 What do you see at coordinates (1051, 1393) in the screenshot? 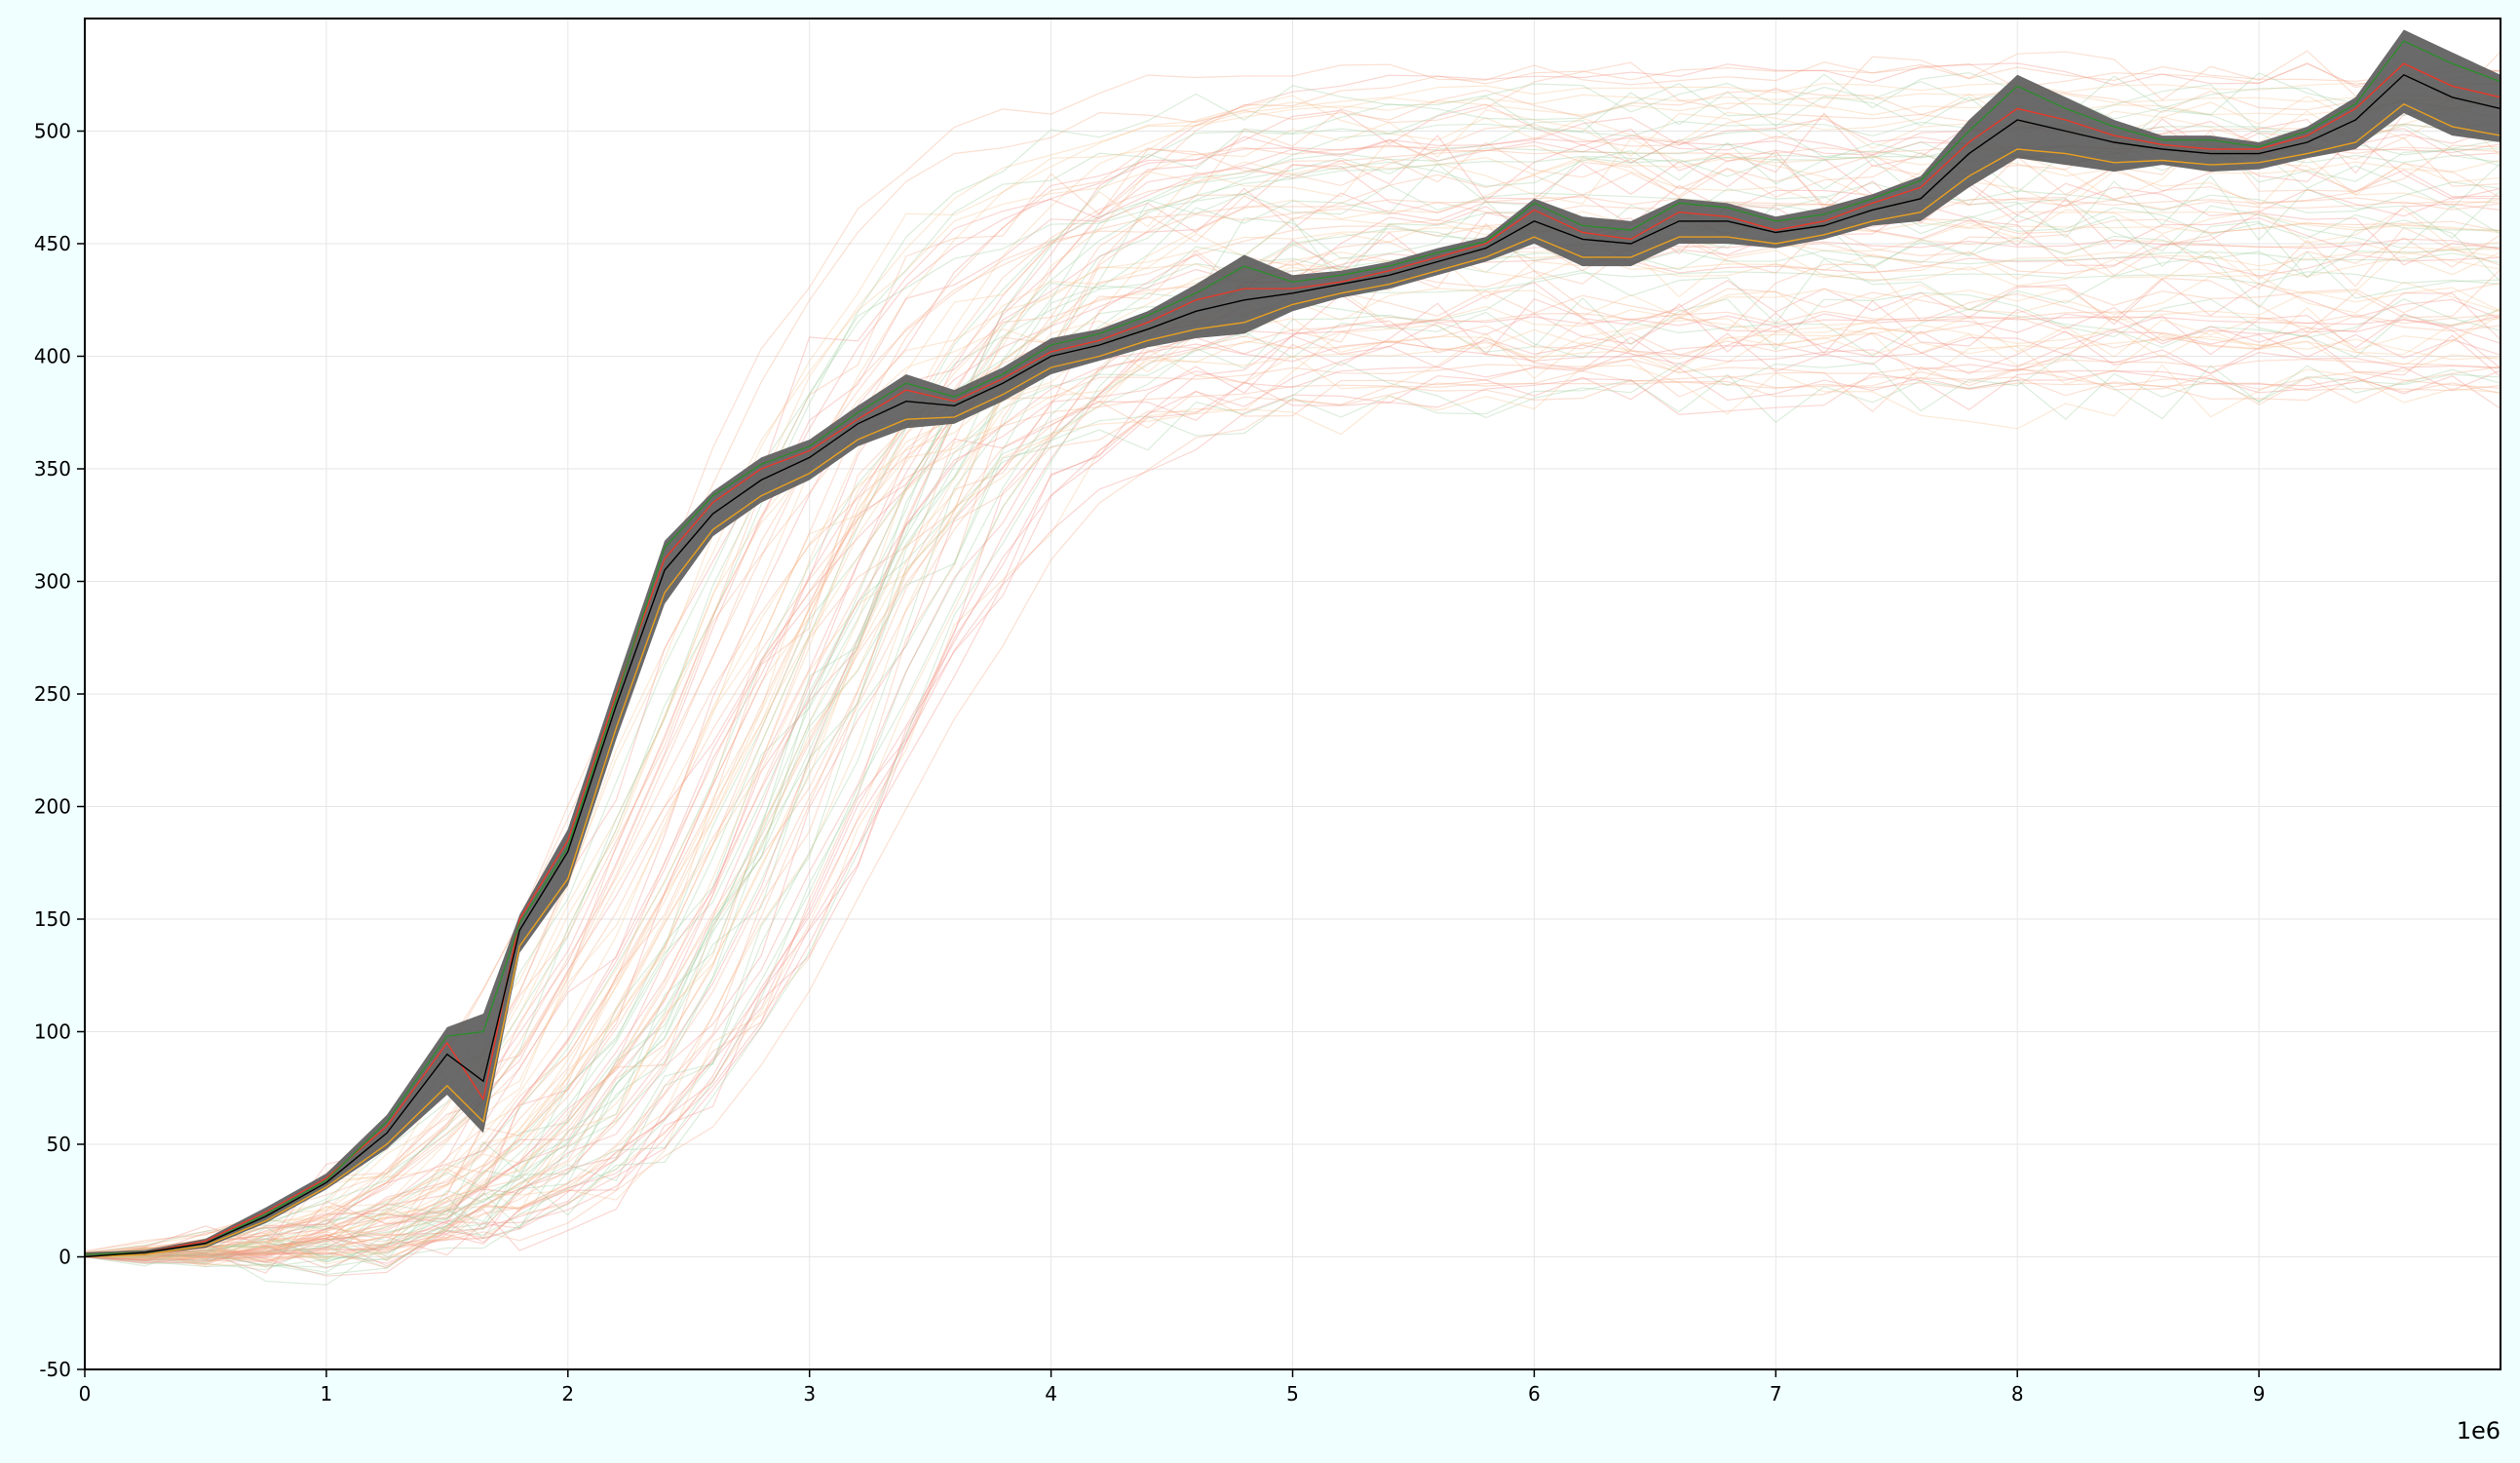
I see `x-tick-label: 4` at bounding box center [1051, 1393].